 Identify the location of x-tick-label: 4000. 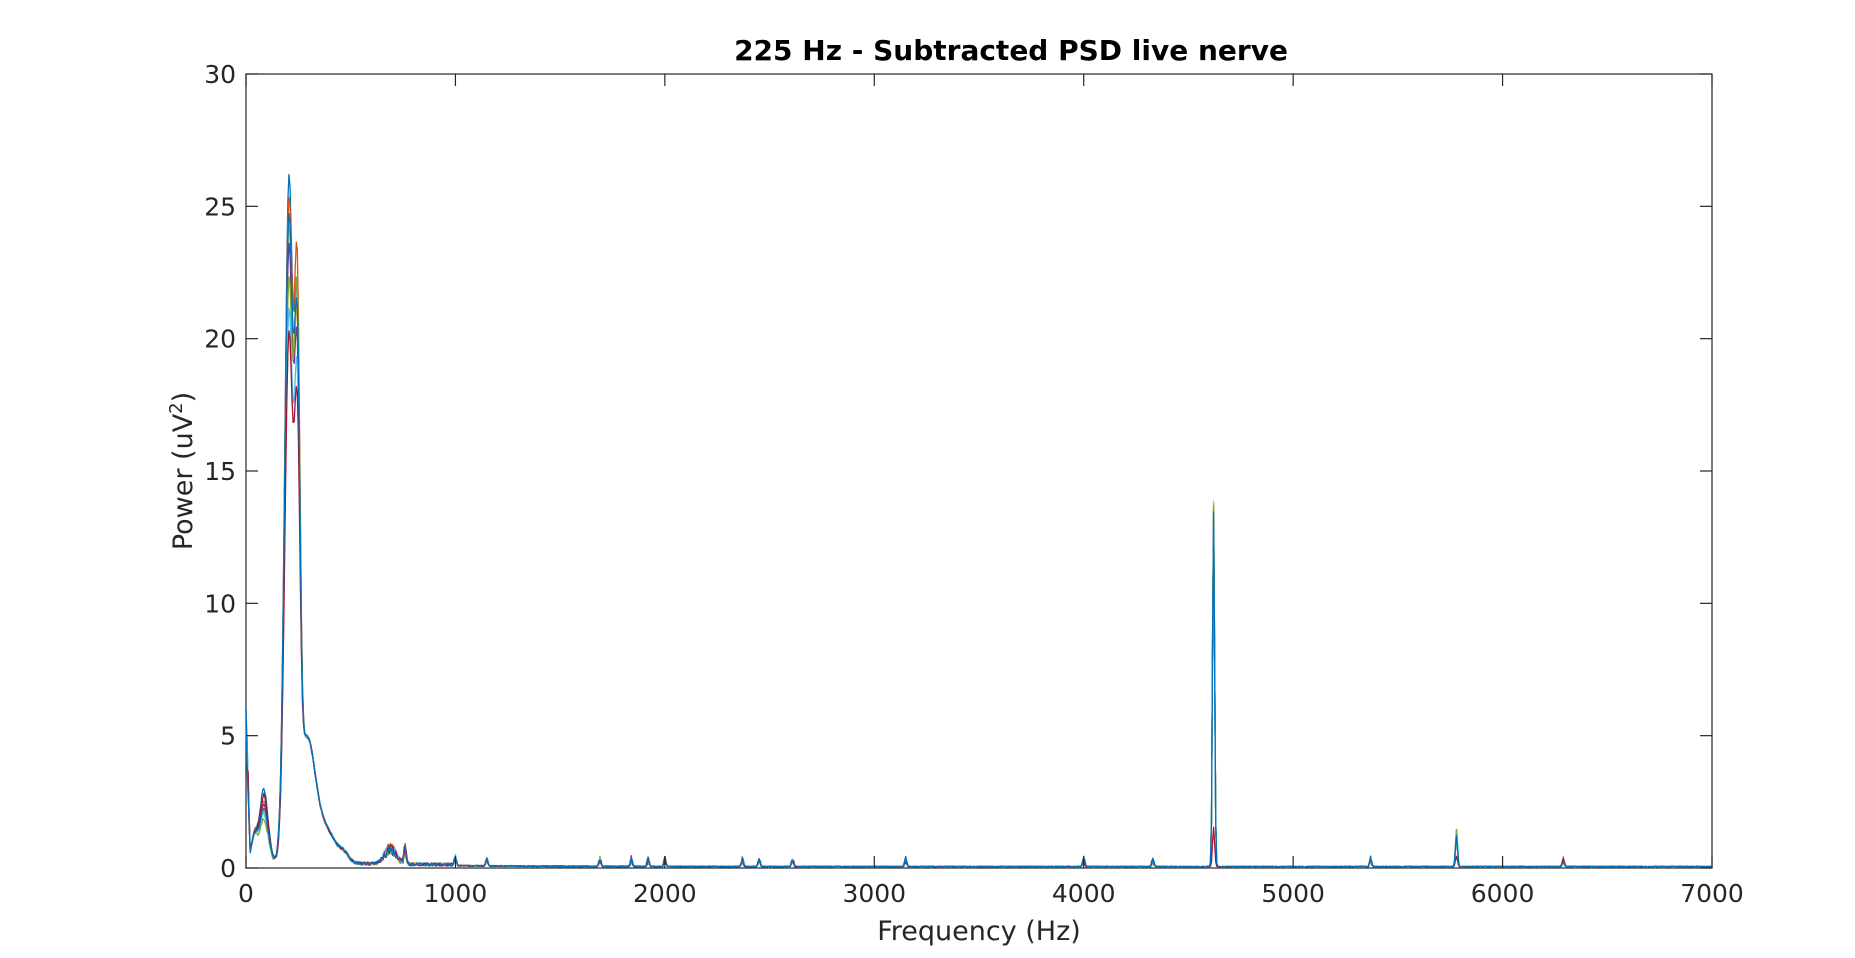
(1084, 893).